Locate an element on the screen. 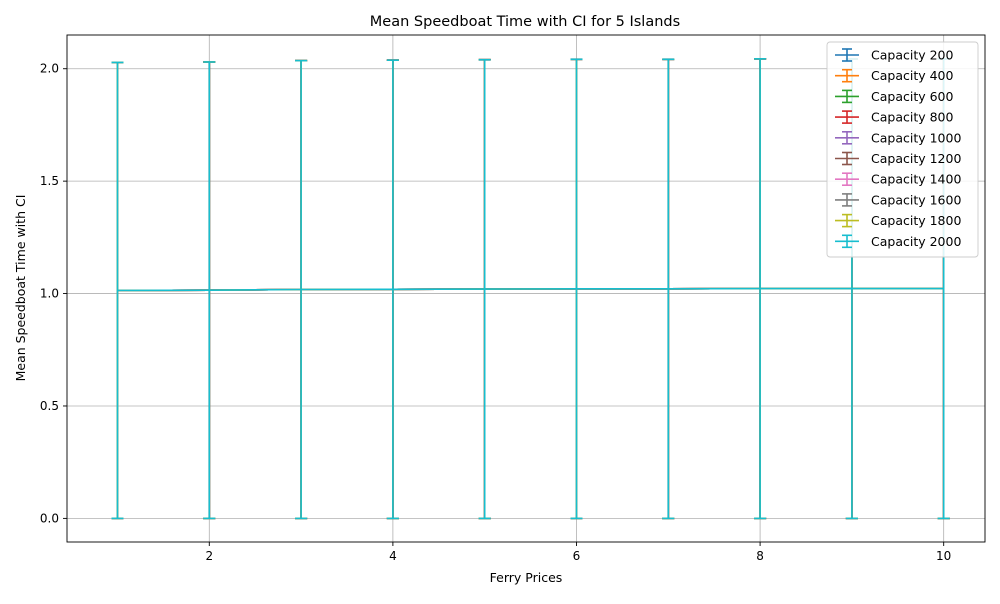  series-line is located at coordinates (530, 289).